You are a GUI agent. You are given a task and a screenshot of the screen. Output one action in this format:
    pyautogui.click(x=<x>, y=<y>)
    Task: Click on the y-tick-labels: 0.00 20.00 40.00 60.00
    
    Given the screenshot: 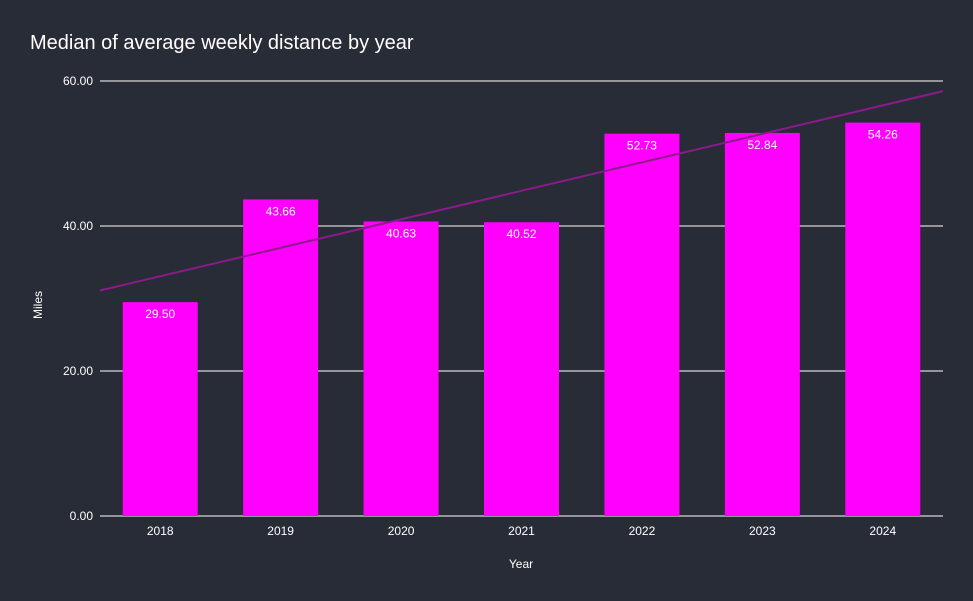 What is the action you would take?
    pyautogui.click(x=78, y=298)
    